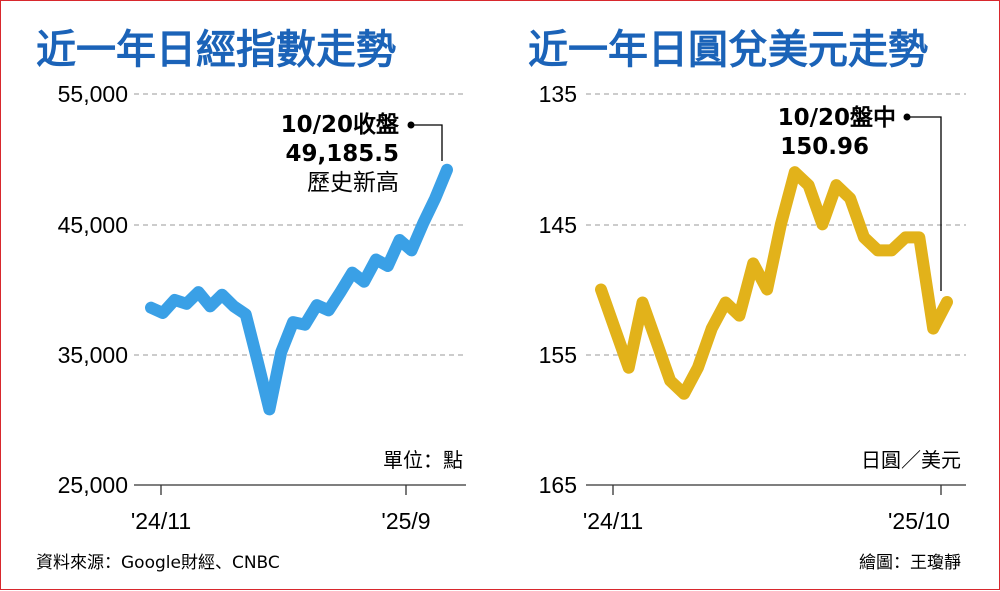 Image resolution: width=1000 pixels, height=591 pixels. I want to click on nikkei-y-tick-0: 55,000, so click(93, 94).